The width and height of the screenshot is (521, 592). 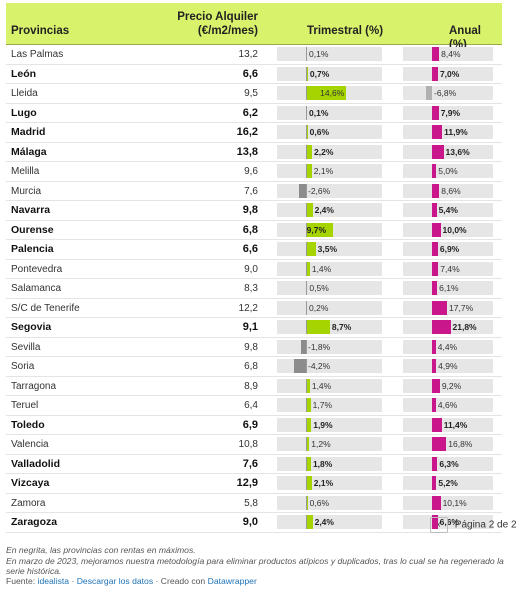 What do you see at coordinates (447, 346) in the screenshot?
I see `anual-label: 4,4%` at bounding box center [447, 346].